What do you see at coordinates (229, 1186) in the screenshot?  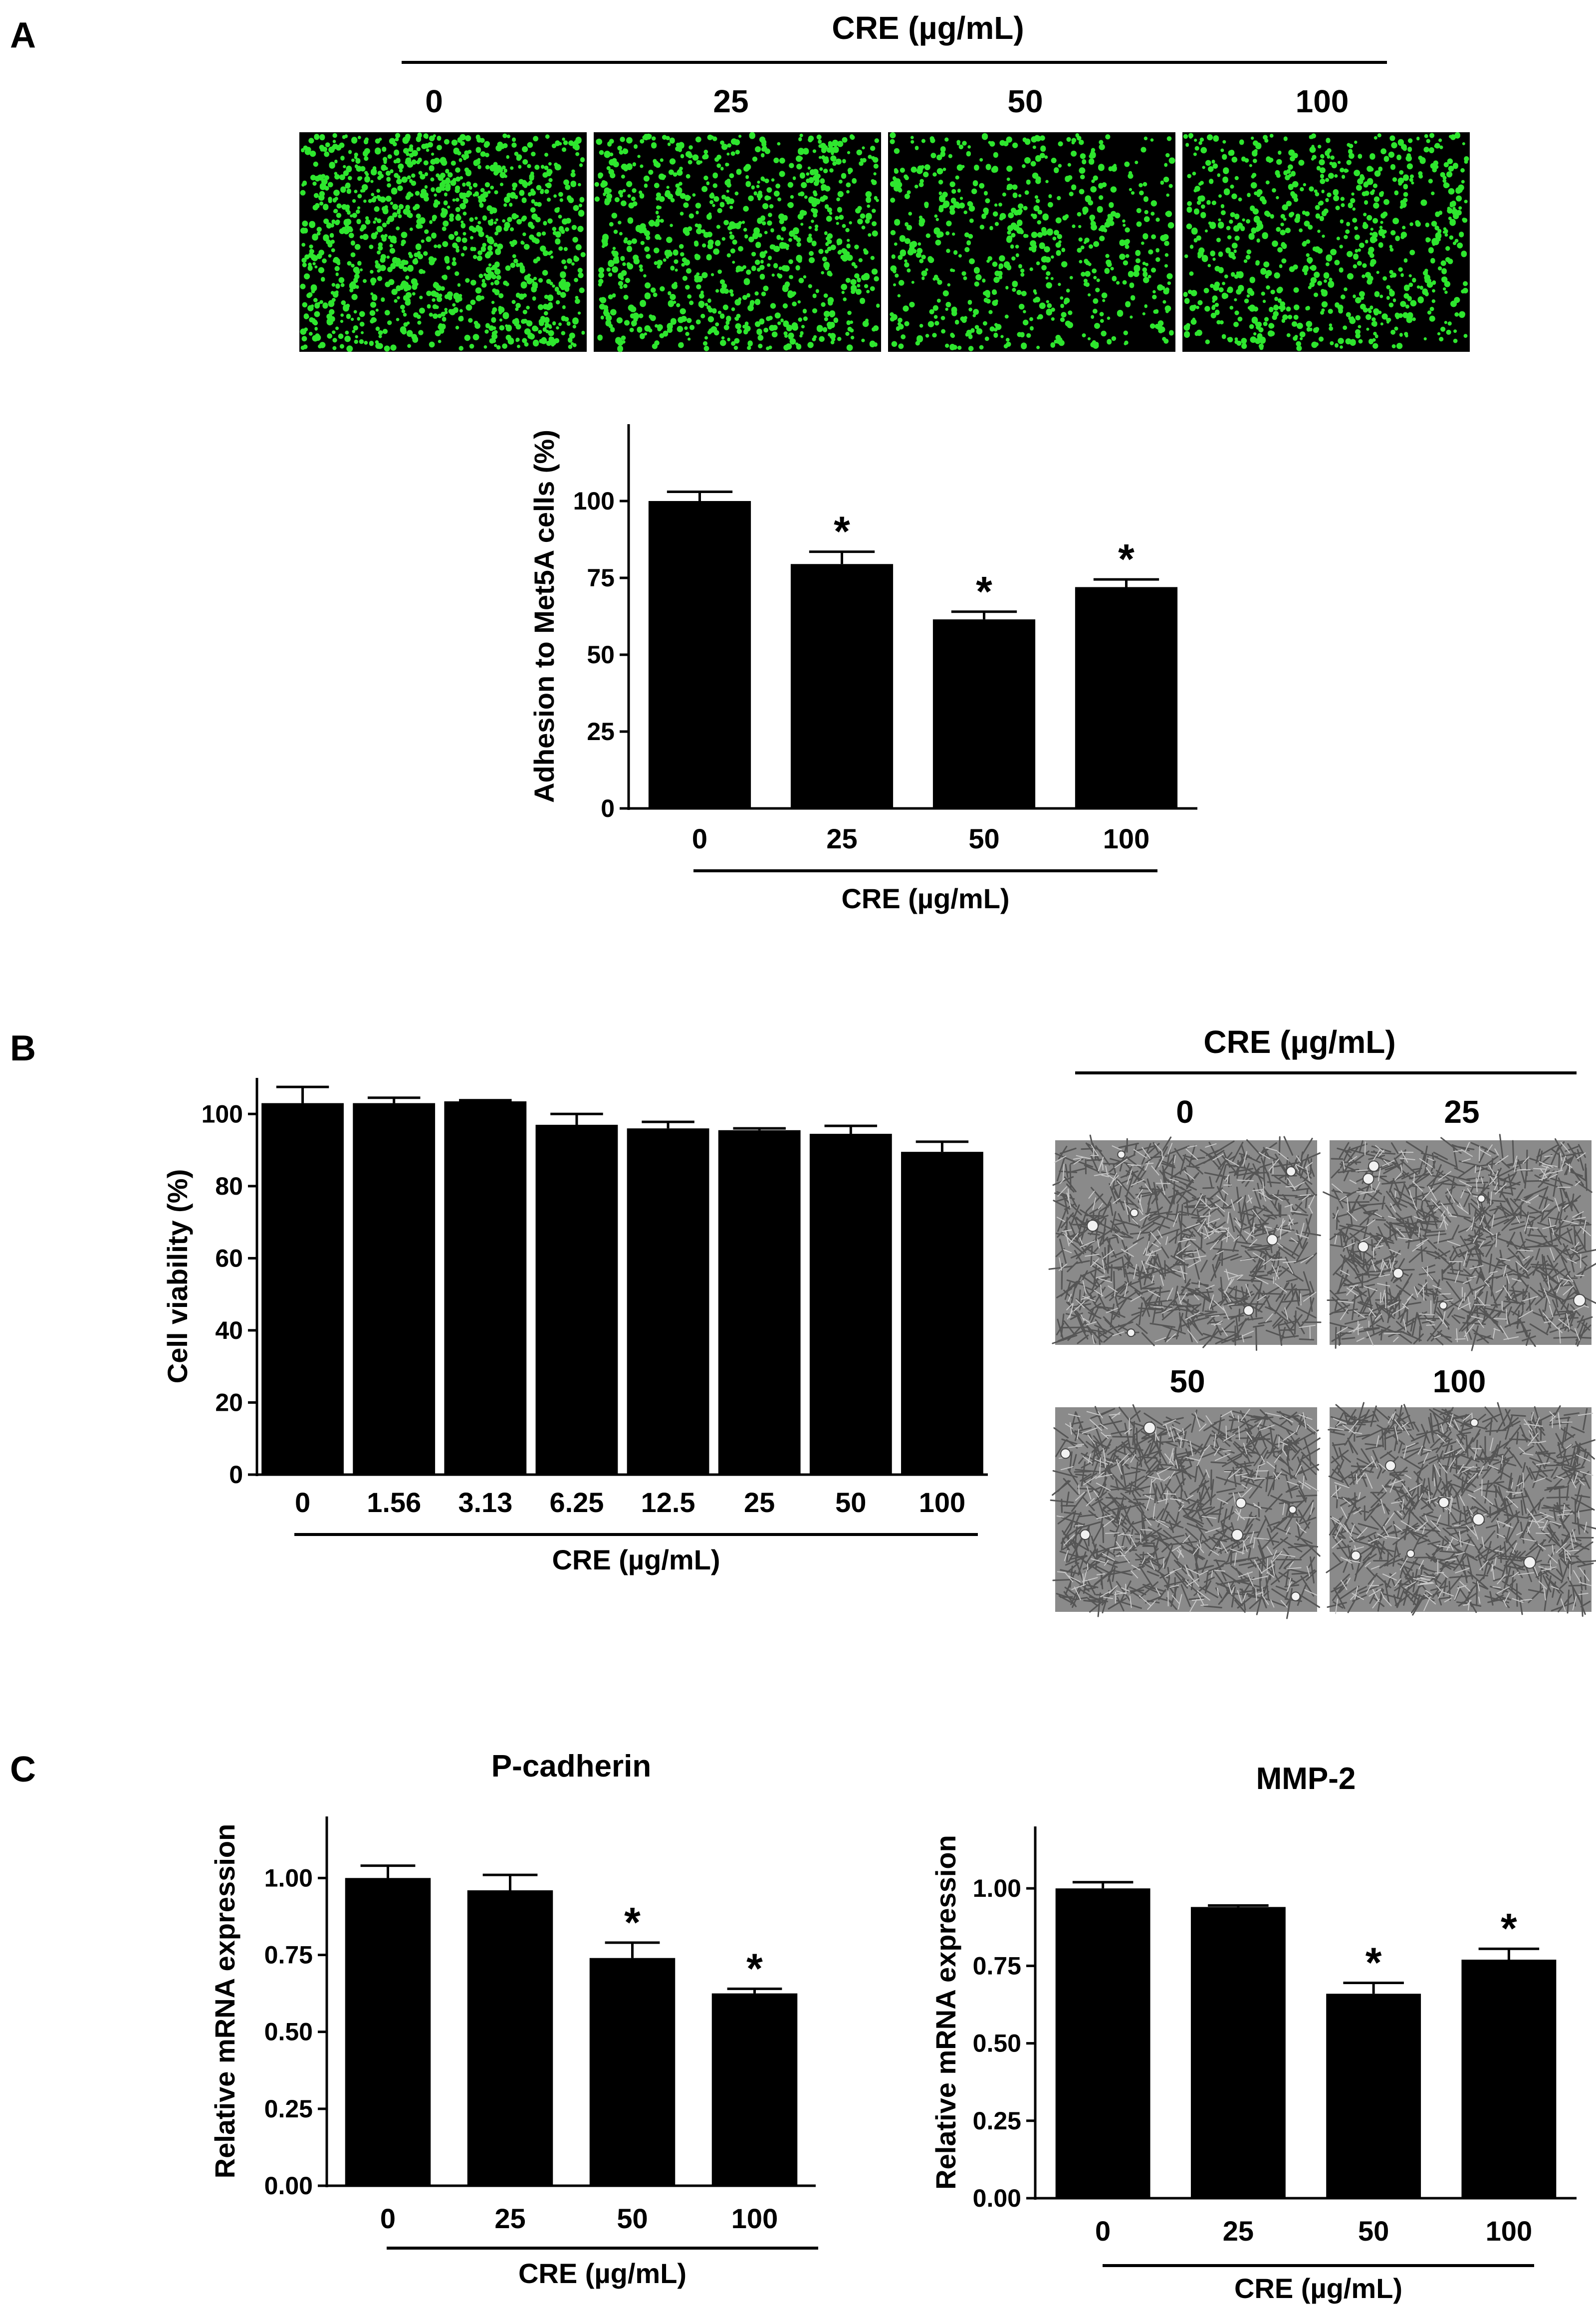 I see `viability-y-tick-label: 80` at bounding box center [229, 1186].